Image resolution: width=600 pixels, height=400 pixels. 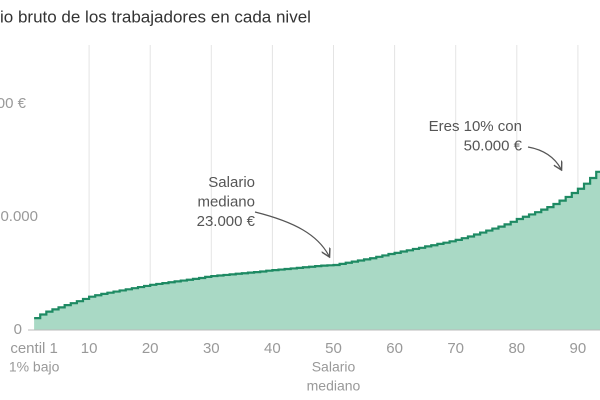 What do you see at coordinates (493, 145) in the screenshot?
I see `annotation: 50.000 €` at bounding box center [493, 145].